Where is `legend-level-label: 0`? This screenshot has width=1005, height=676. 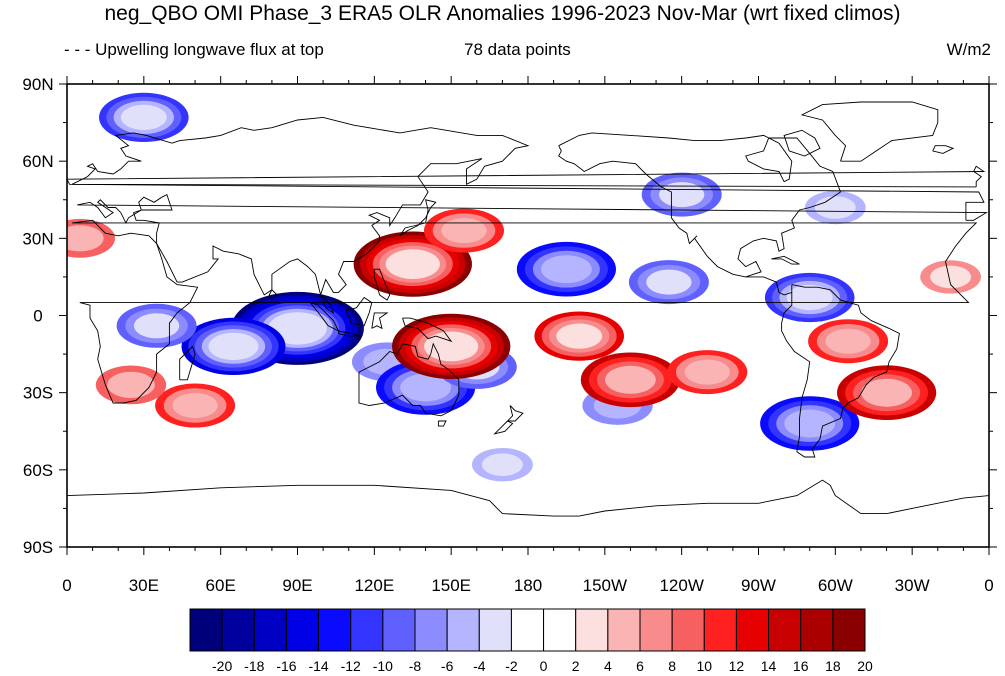
legend-level-label: 0 is located at coordinates (544, 666).